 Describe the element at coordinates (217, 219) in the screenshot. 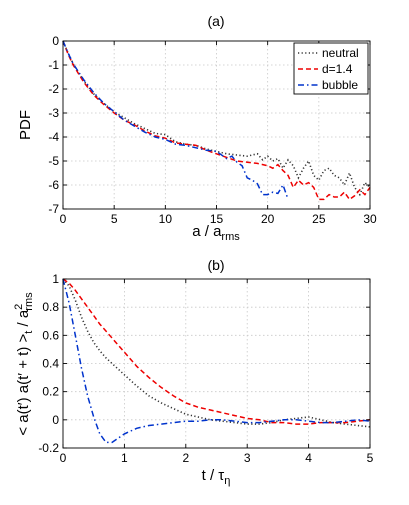

I see `panel-a-xtick-label: 15` at that location.